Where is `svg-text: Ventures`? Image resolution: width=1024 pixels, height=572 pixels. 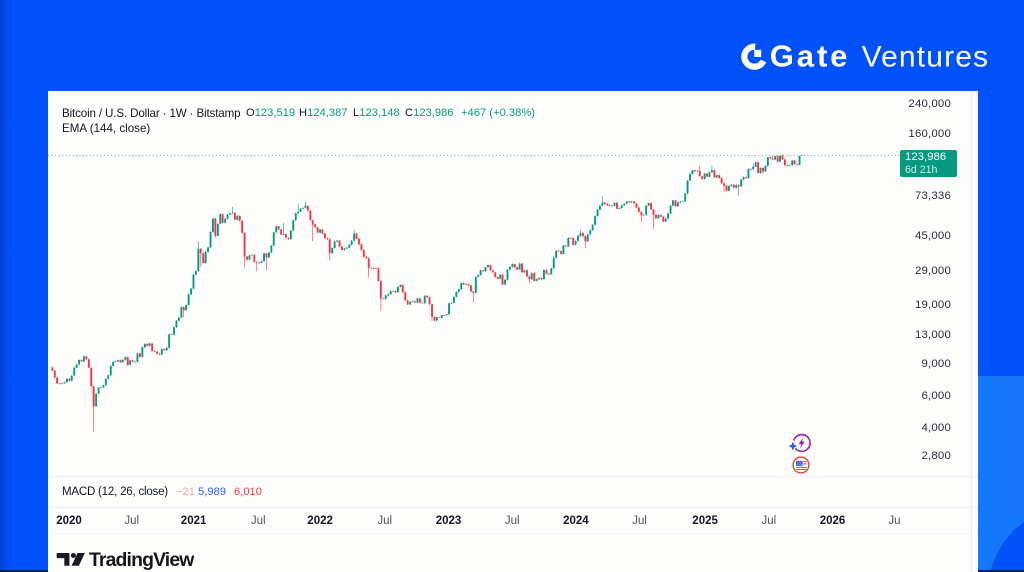 svg-text: Ventures is located at coordinates (926, 57).